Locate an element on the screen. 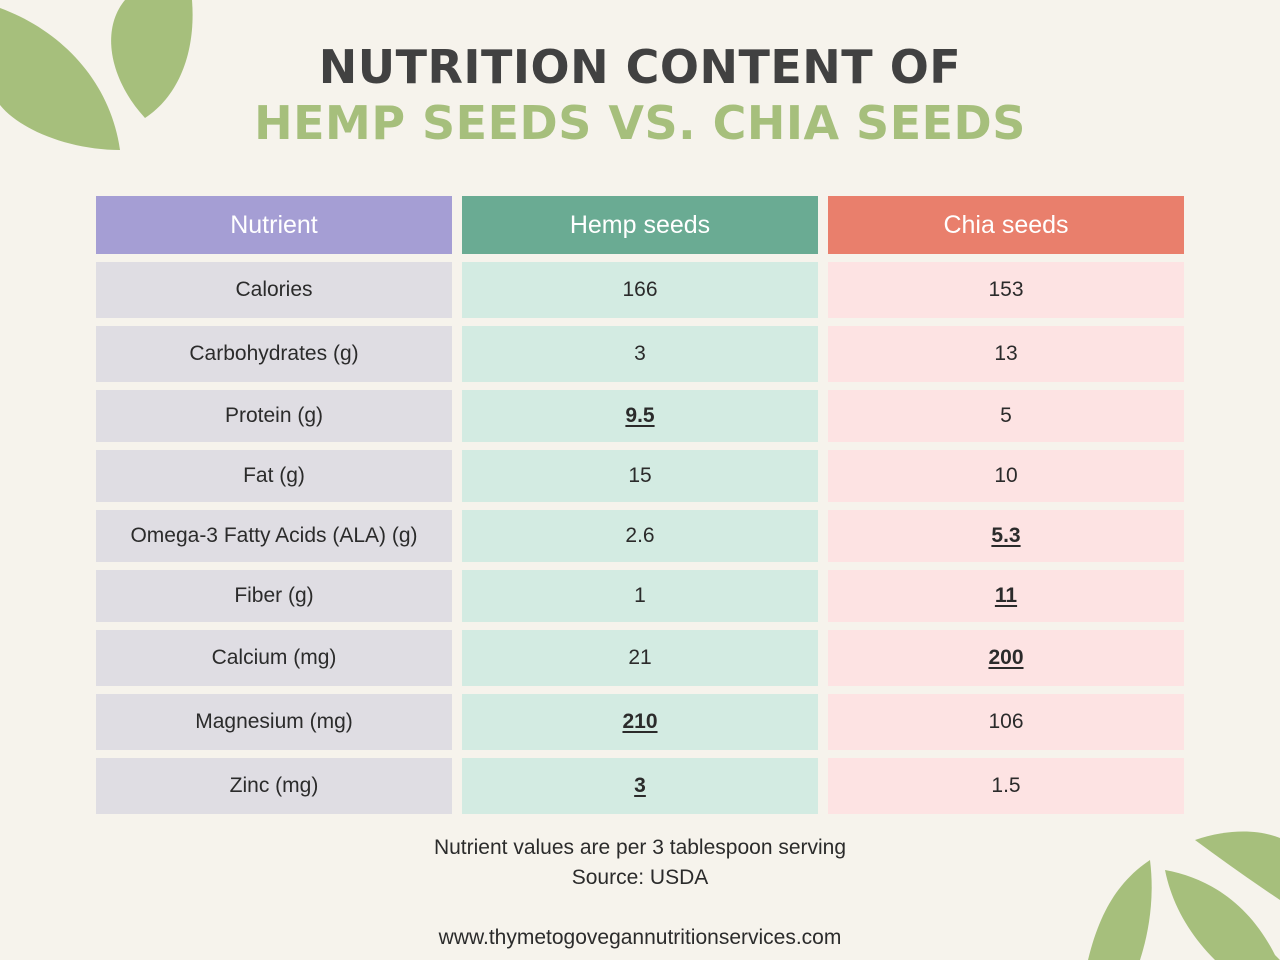 The height and width of the screenshot is (960, 1280). hemp-value: 1 is located at coordinates (640, 595).